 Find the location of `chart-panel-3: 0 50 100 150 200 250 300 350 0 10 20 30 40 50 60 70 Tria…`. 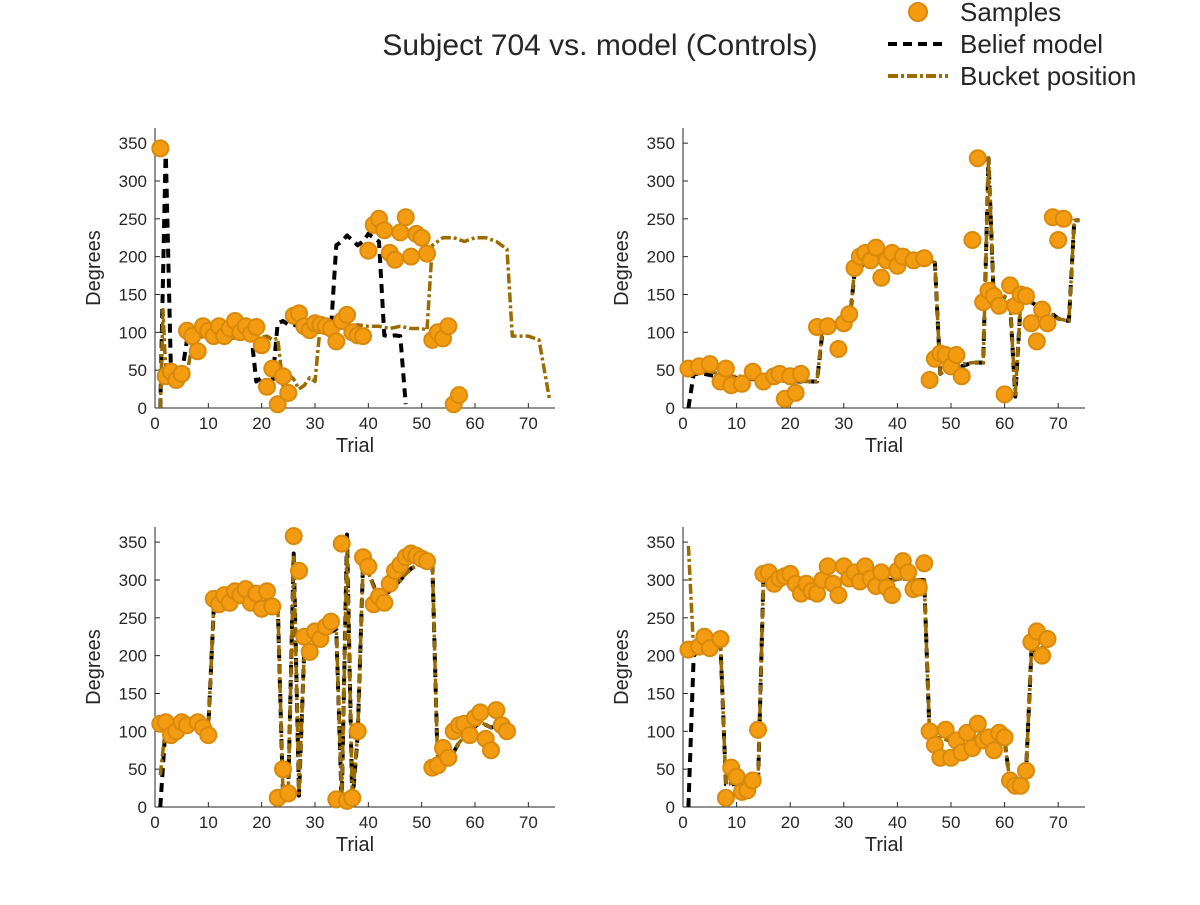

chart-panel-3: 0 50 100 150 200 250 300 350 0 10 20 30 40 50 60 70 Tria… is located at coordinates (319, 691).